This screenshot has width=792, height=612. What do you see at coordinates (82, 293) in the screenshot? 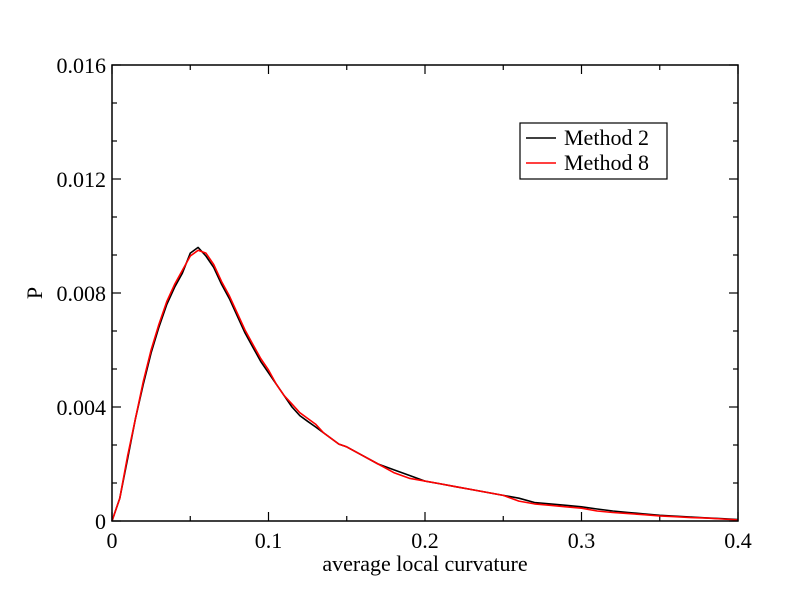
I see `y-tick-label: 0.008` at bounding box center [82, 293].